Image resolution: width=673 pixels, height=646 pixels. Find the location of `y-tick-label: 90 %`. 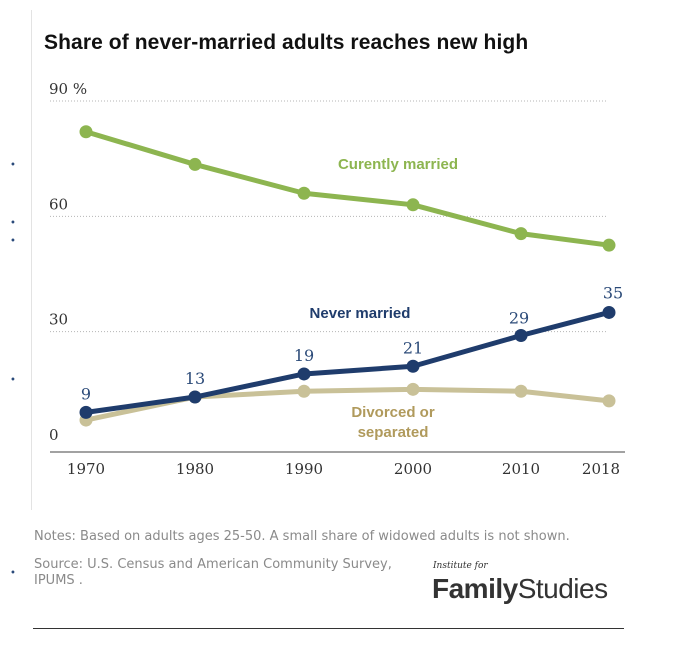

y-tick-label: 90 % is located at coordinates (68, 89).